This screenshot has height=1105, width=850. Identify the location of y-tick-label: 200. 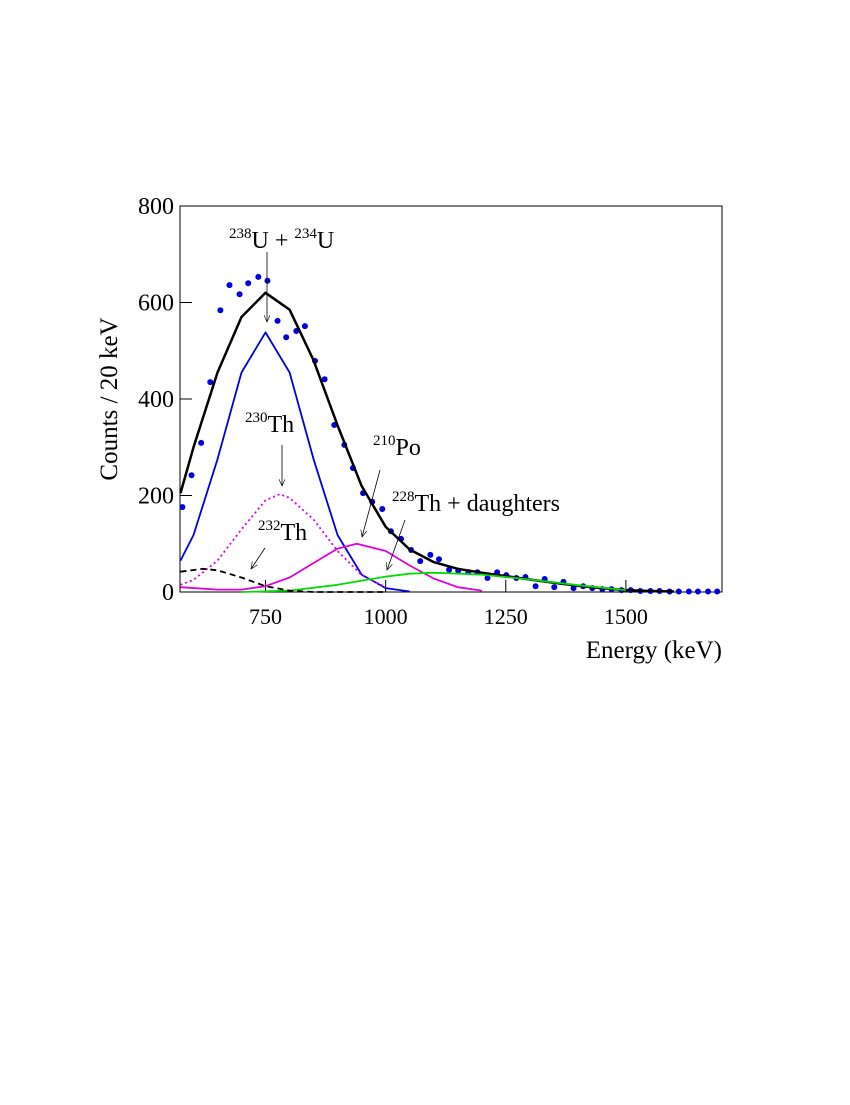
(156, 497).